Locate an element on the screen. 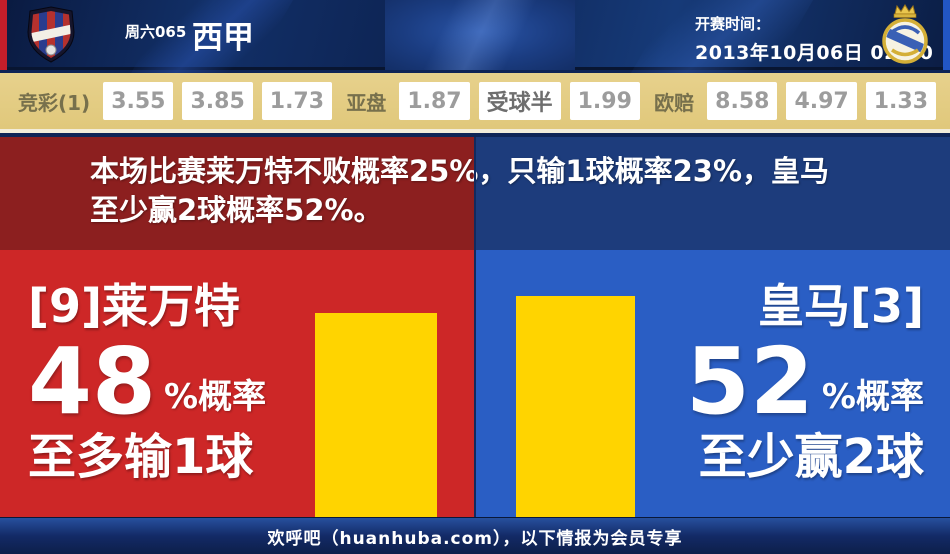 This screenshot has height=554, width=950. away-percent-suffix: %概率 is located at coordinates (872, 397).